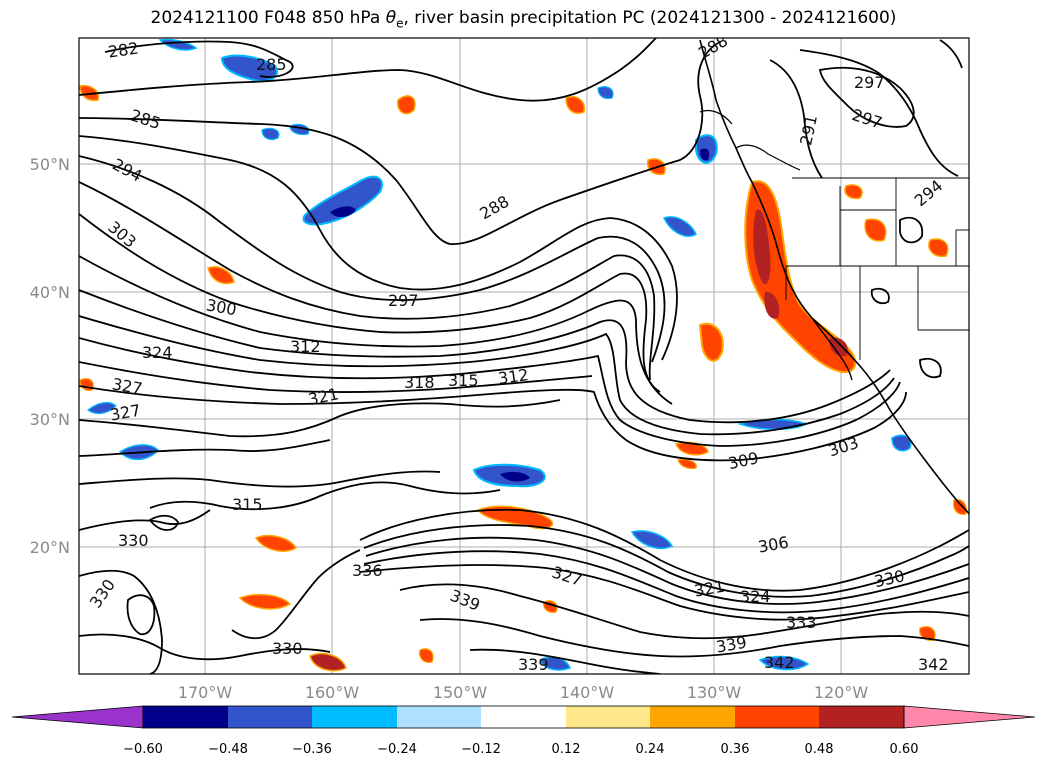 The height and width of the screenshot is (767, 1047). Describe the element at coordinates (587, 692) in the screenshot. I see `lon-label-140w: 140°W` at that location.